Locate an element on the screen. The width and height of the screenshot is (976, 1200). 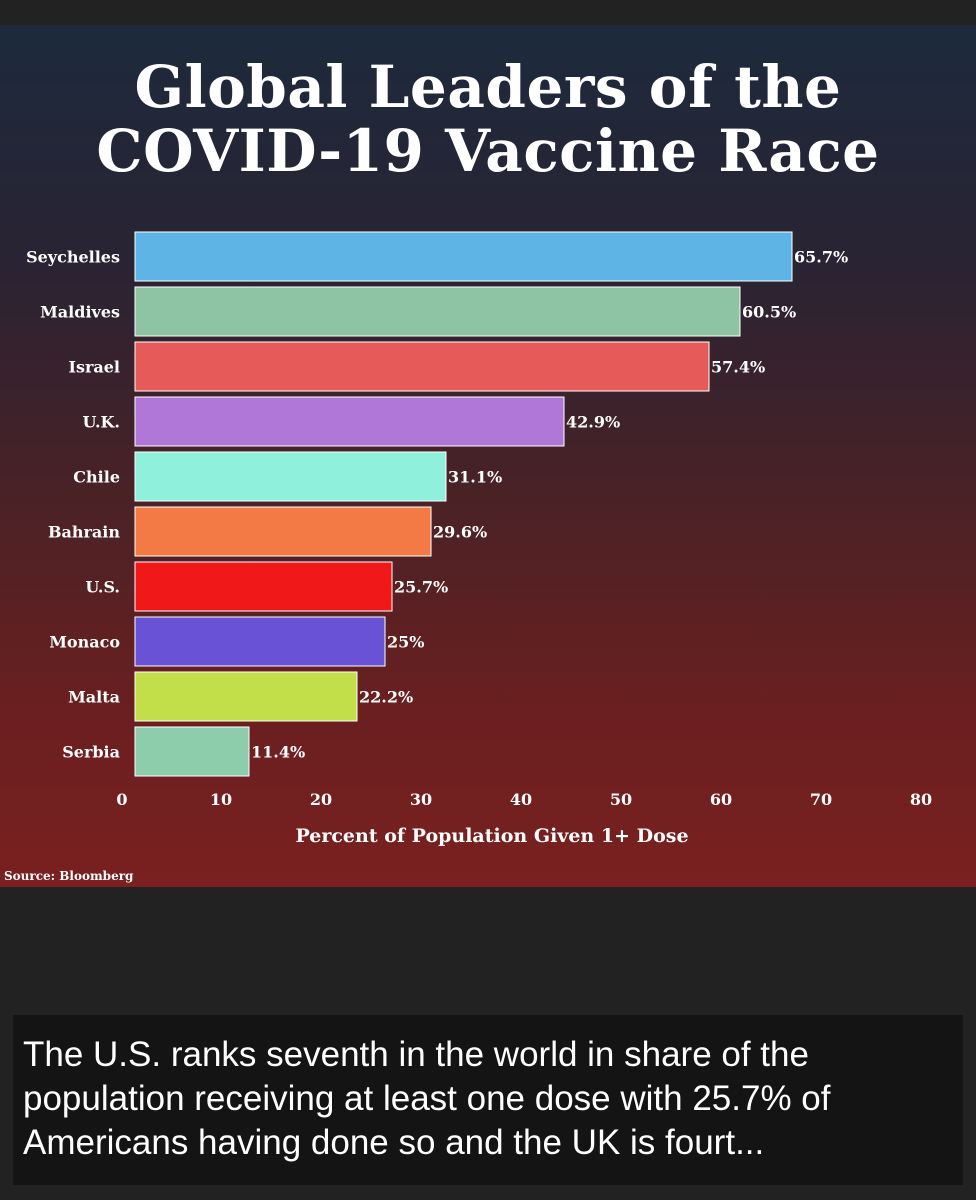
value-label-chile: 31.1% is located at coordinates (475, 477).